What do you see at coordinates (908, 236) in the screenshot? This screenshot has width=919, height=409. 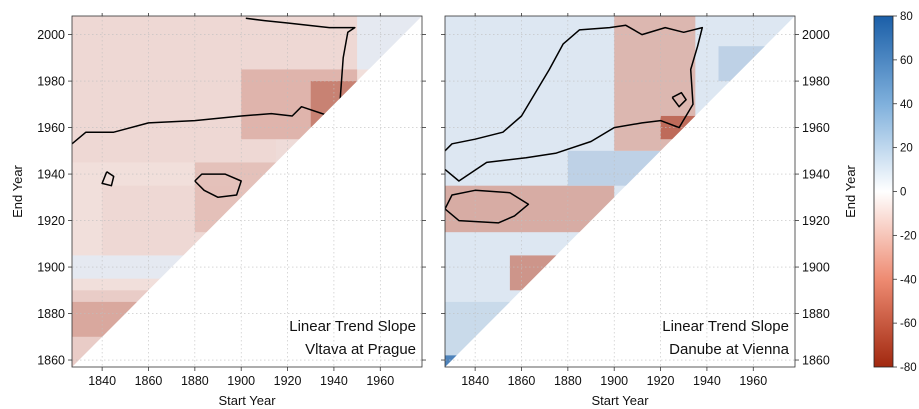 I see `colorbar-tick-label: -20` at bounding box center [908, 236].